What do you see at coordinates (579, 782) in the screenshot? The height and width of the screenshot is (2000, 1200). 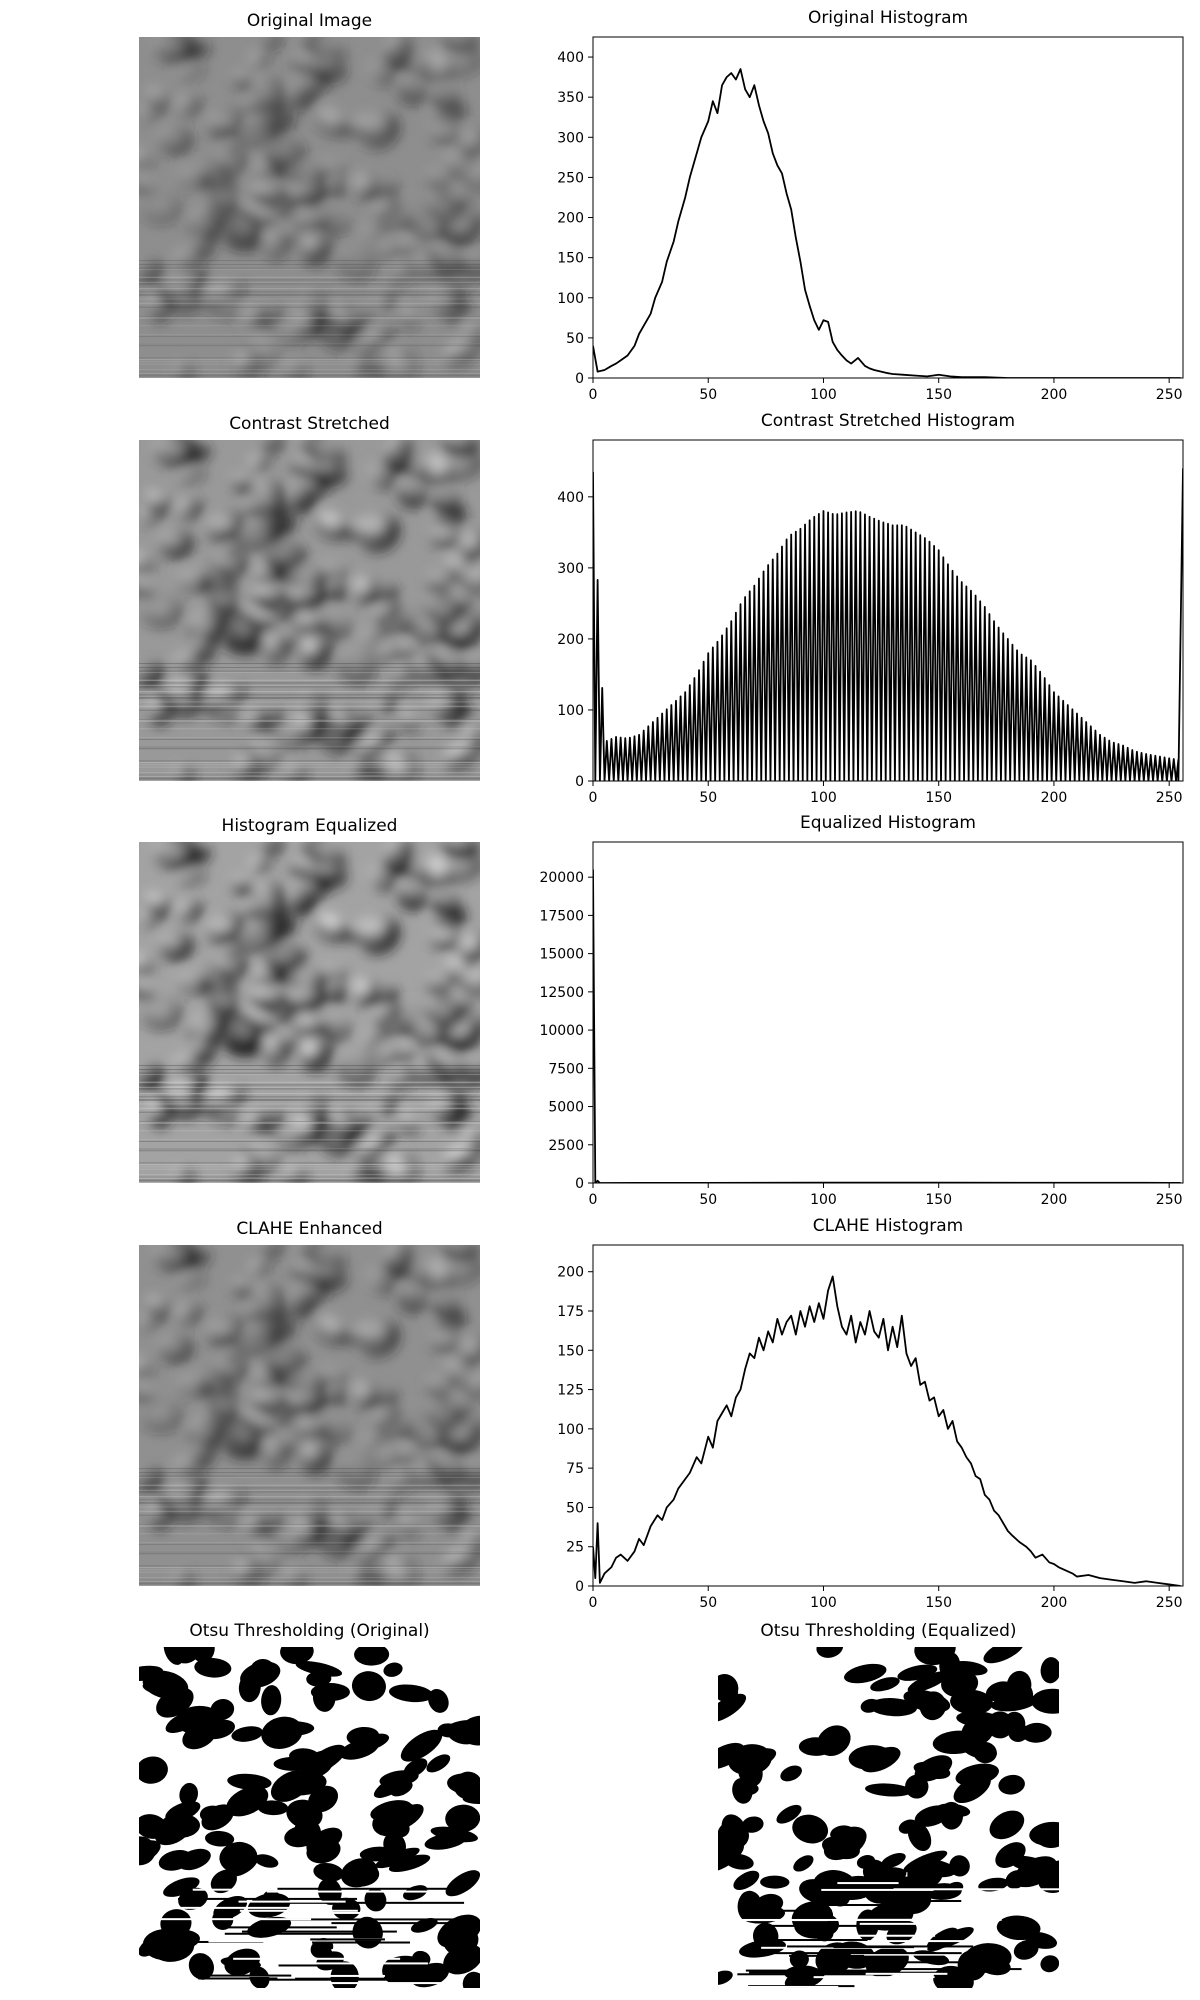 I see `contrast_stretched_histogram-ytick-label: 0` at bounding box center [579, 782].